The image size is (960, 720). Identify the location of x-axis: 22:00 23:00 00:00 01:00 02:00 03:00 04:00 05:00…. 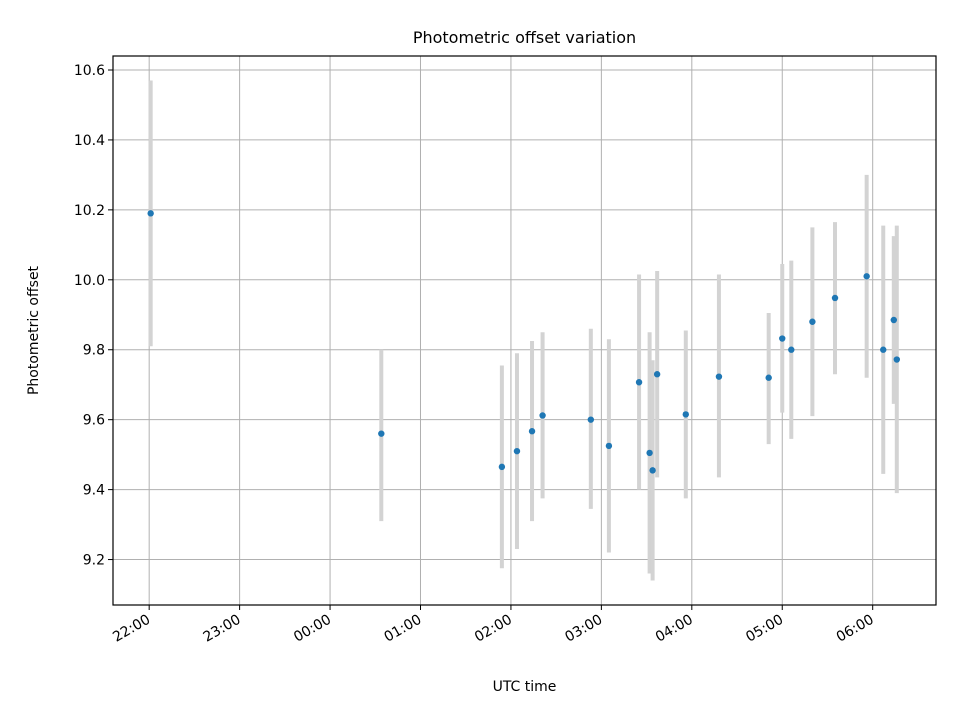
(493, 625).